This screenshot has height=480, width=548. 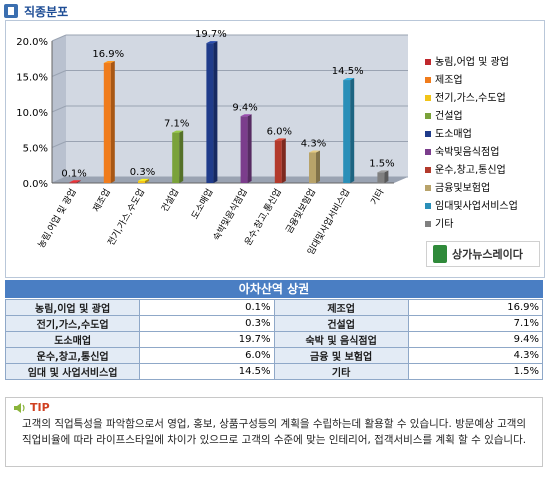 I want to click on legend-item: 도소매업, so click(x=448, y=132).